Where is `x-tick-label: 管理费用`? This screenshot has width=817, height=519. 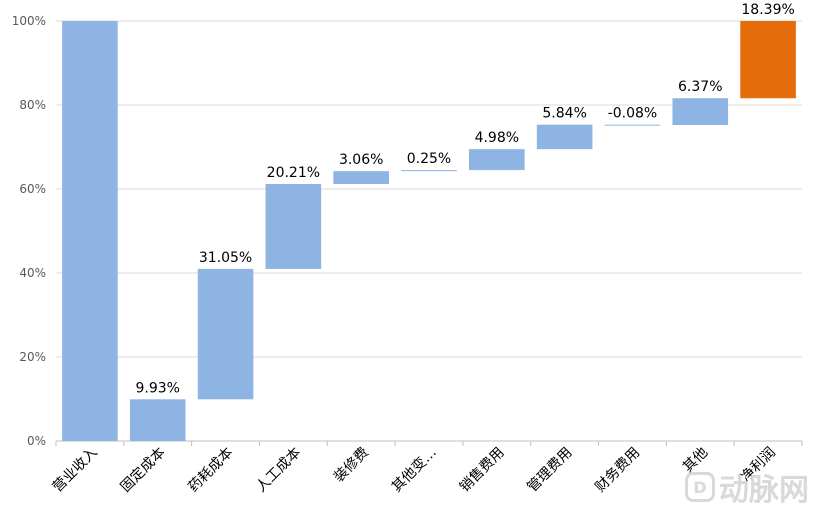 x-tick-label: 管理费用 is located at coordinates (550, 470).